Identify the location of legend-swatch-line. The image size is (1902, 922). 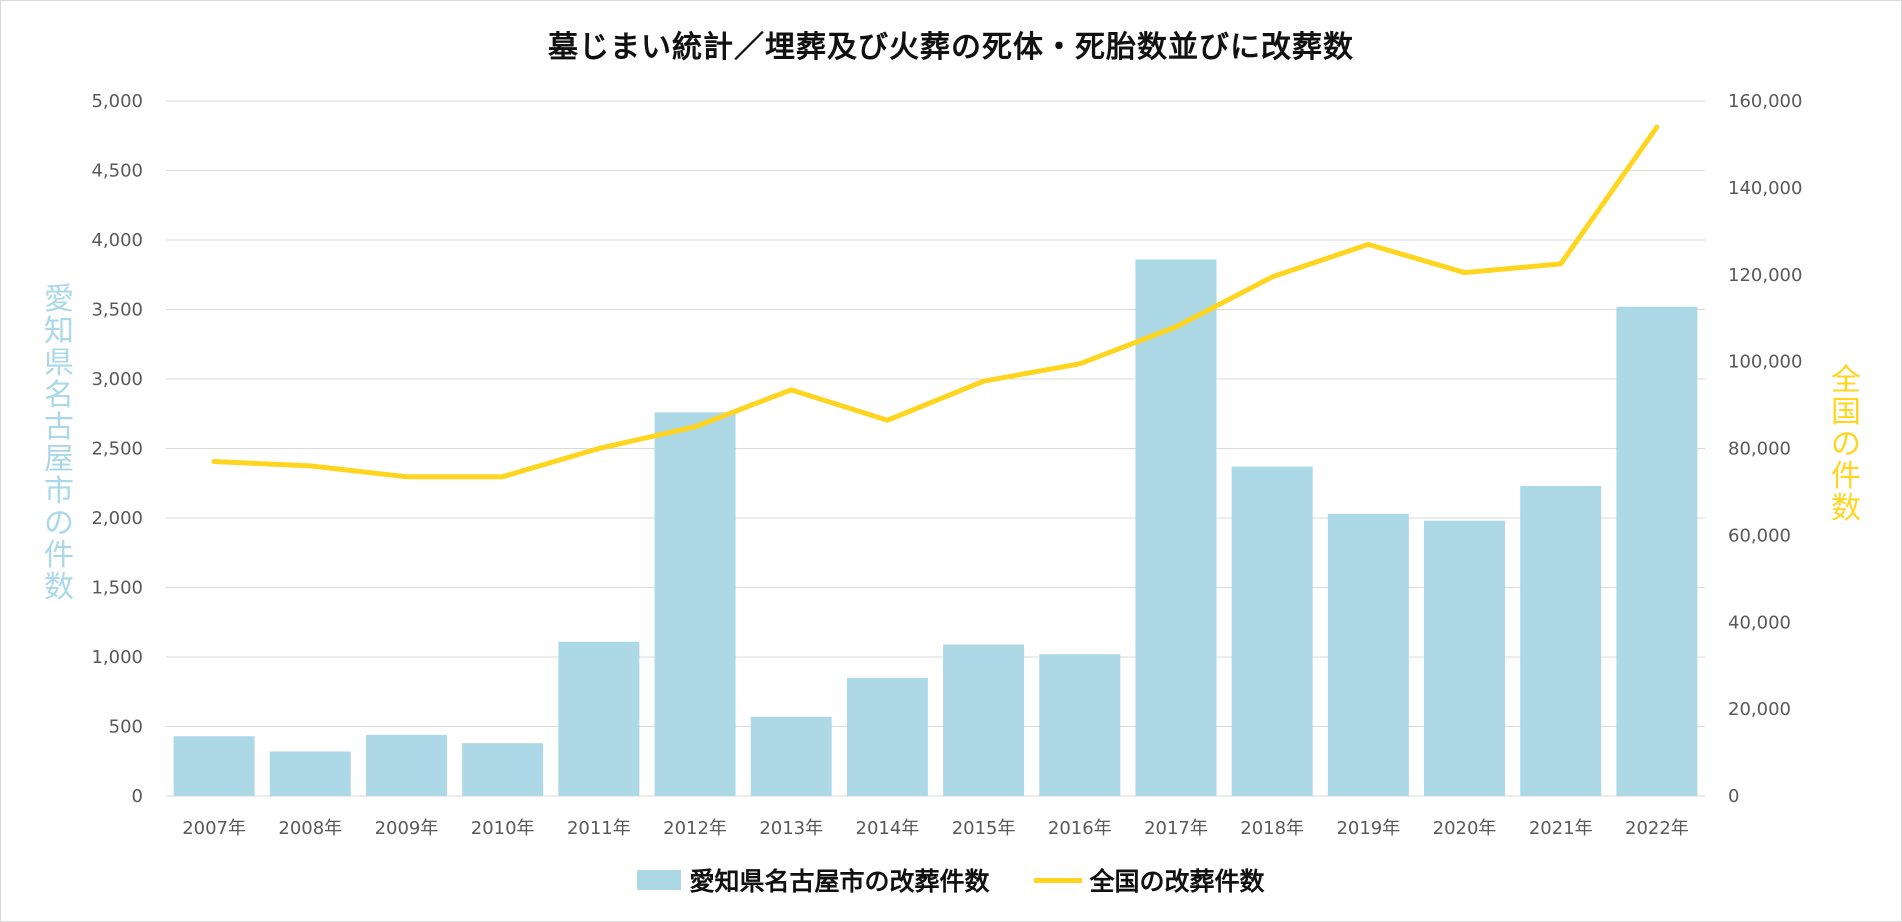
(1057, 880).